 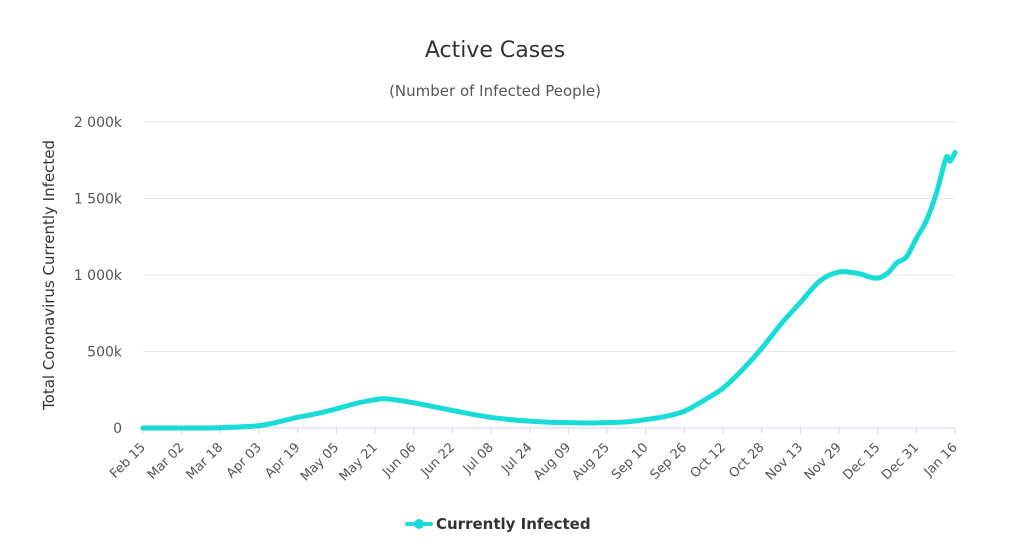 I want to click on x-tick-label: Jun 06, so click(x=399, y=460).